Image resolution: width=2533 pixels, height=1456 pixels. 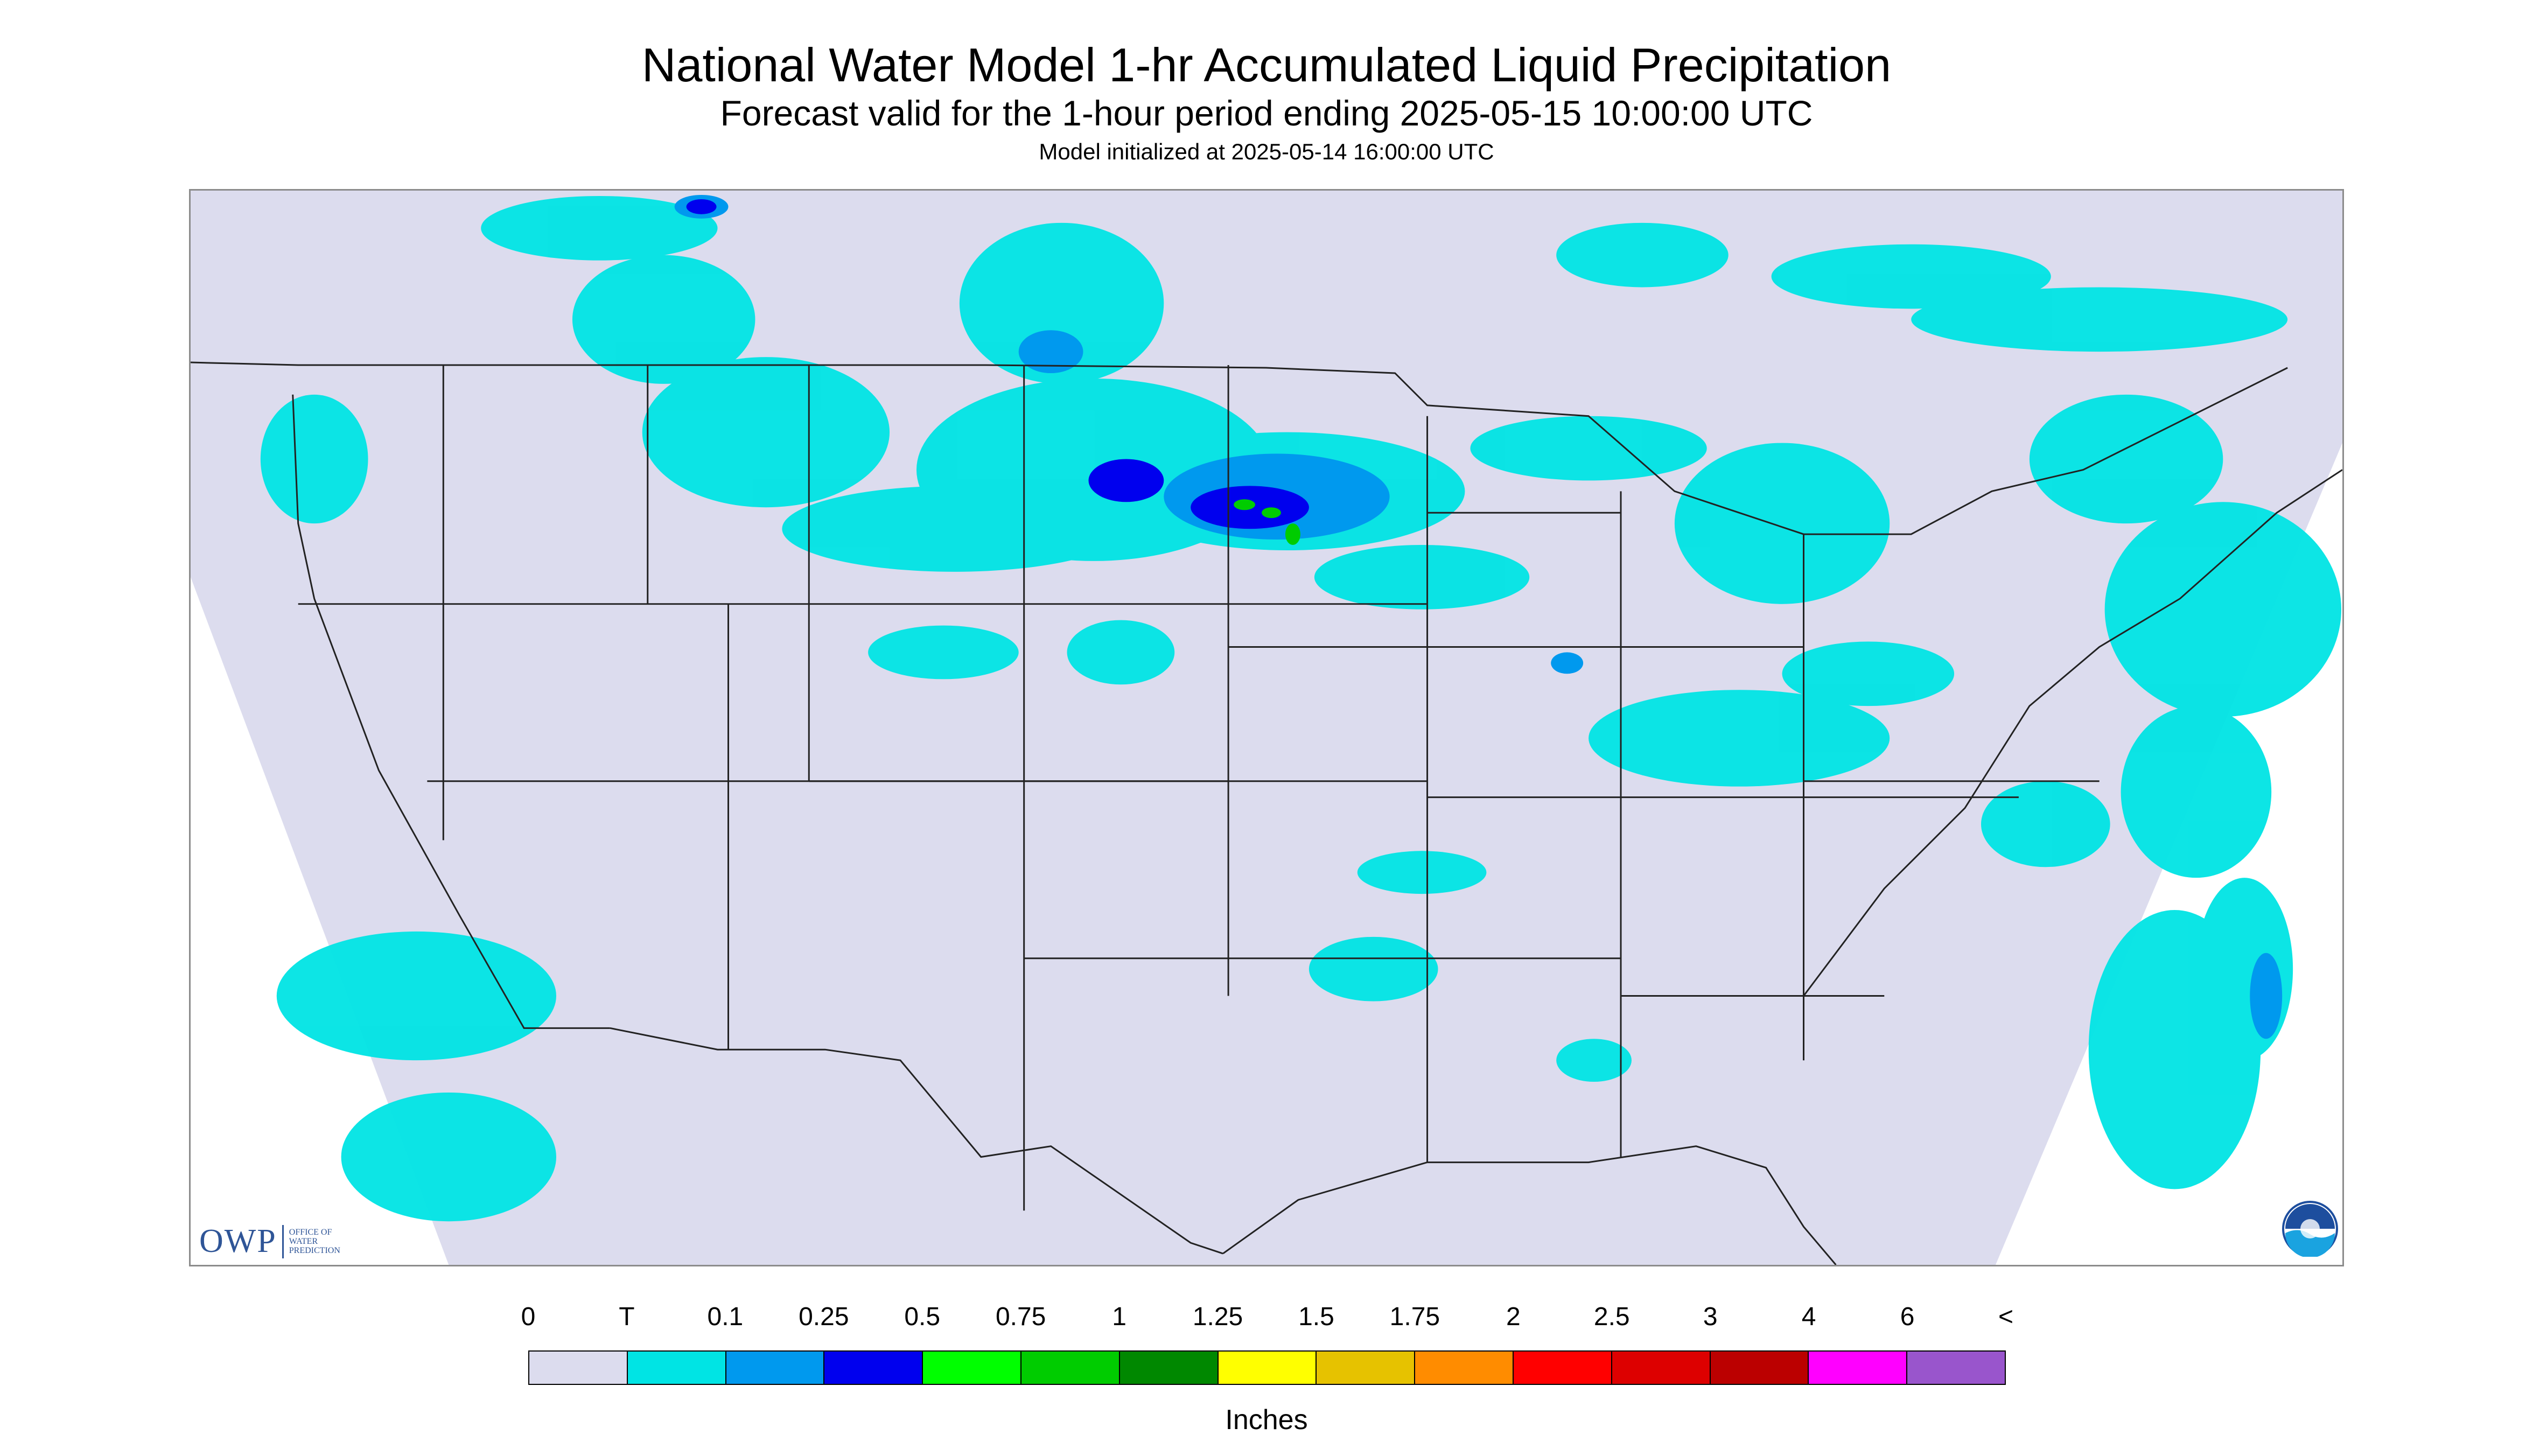 I want to click on noaa-logo-icon, so click(x=2310, y=1229).